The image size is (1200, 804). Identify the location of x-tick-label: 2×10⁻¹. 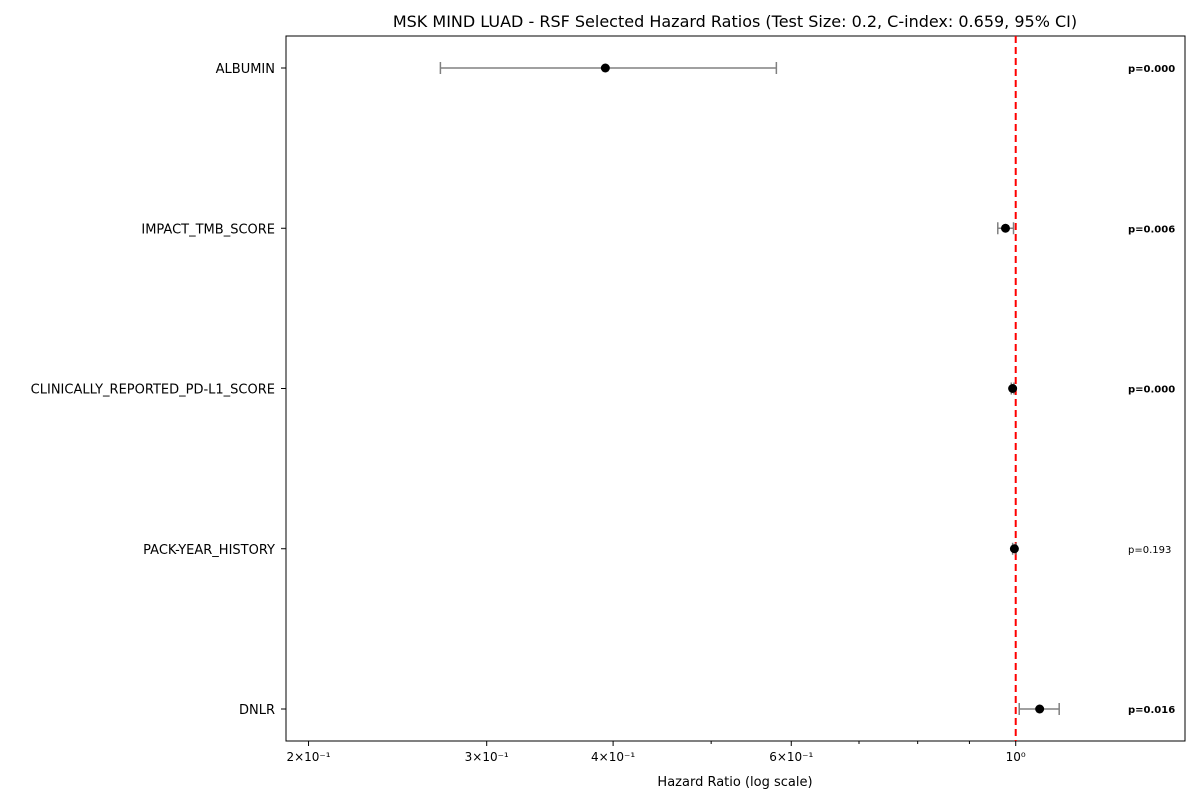
(308, 757).